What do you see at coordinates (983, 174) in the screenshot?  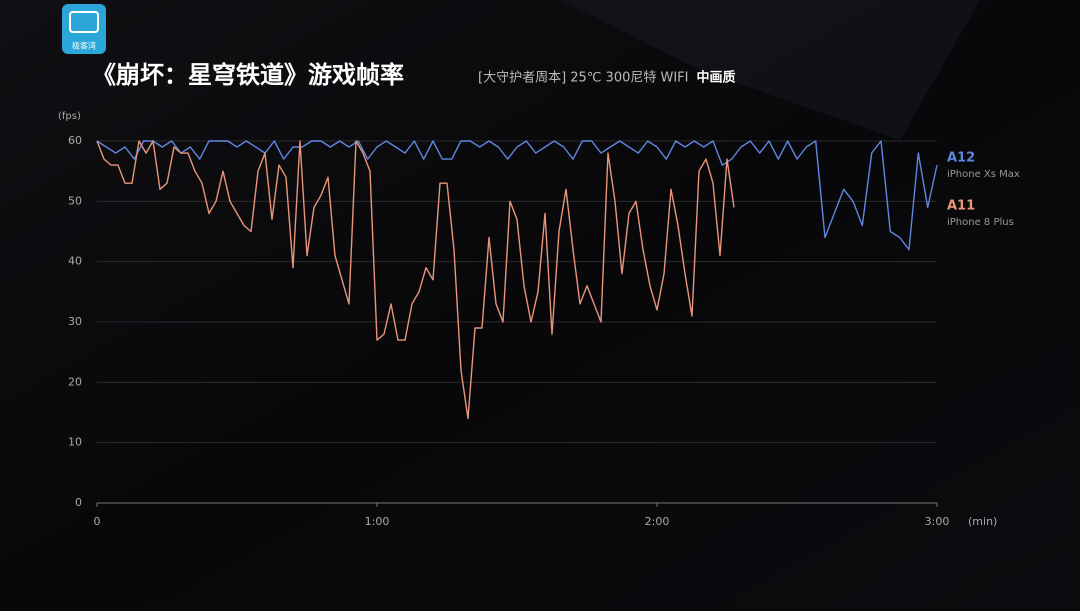 I see `legend-device: iPhone Xs Max` at bounding box center [983, 174].